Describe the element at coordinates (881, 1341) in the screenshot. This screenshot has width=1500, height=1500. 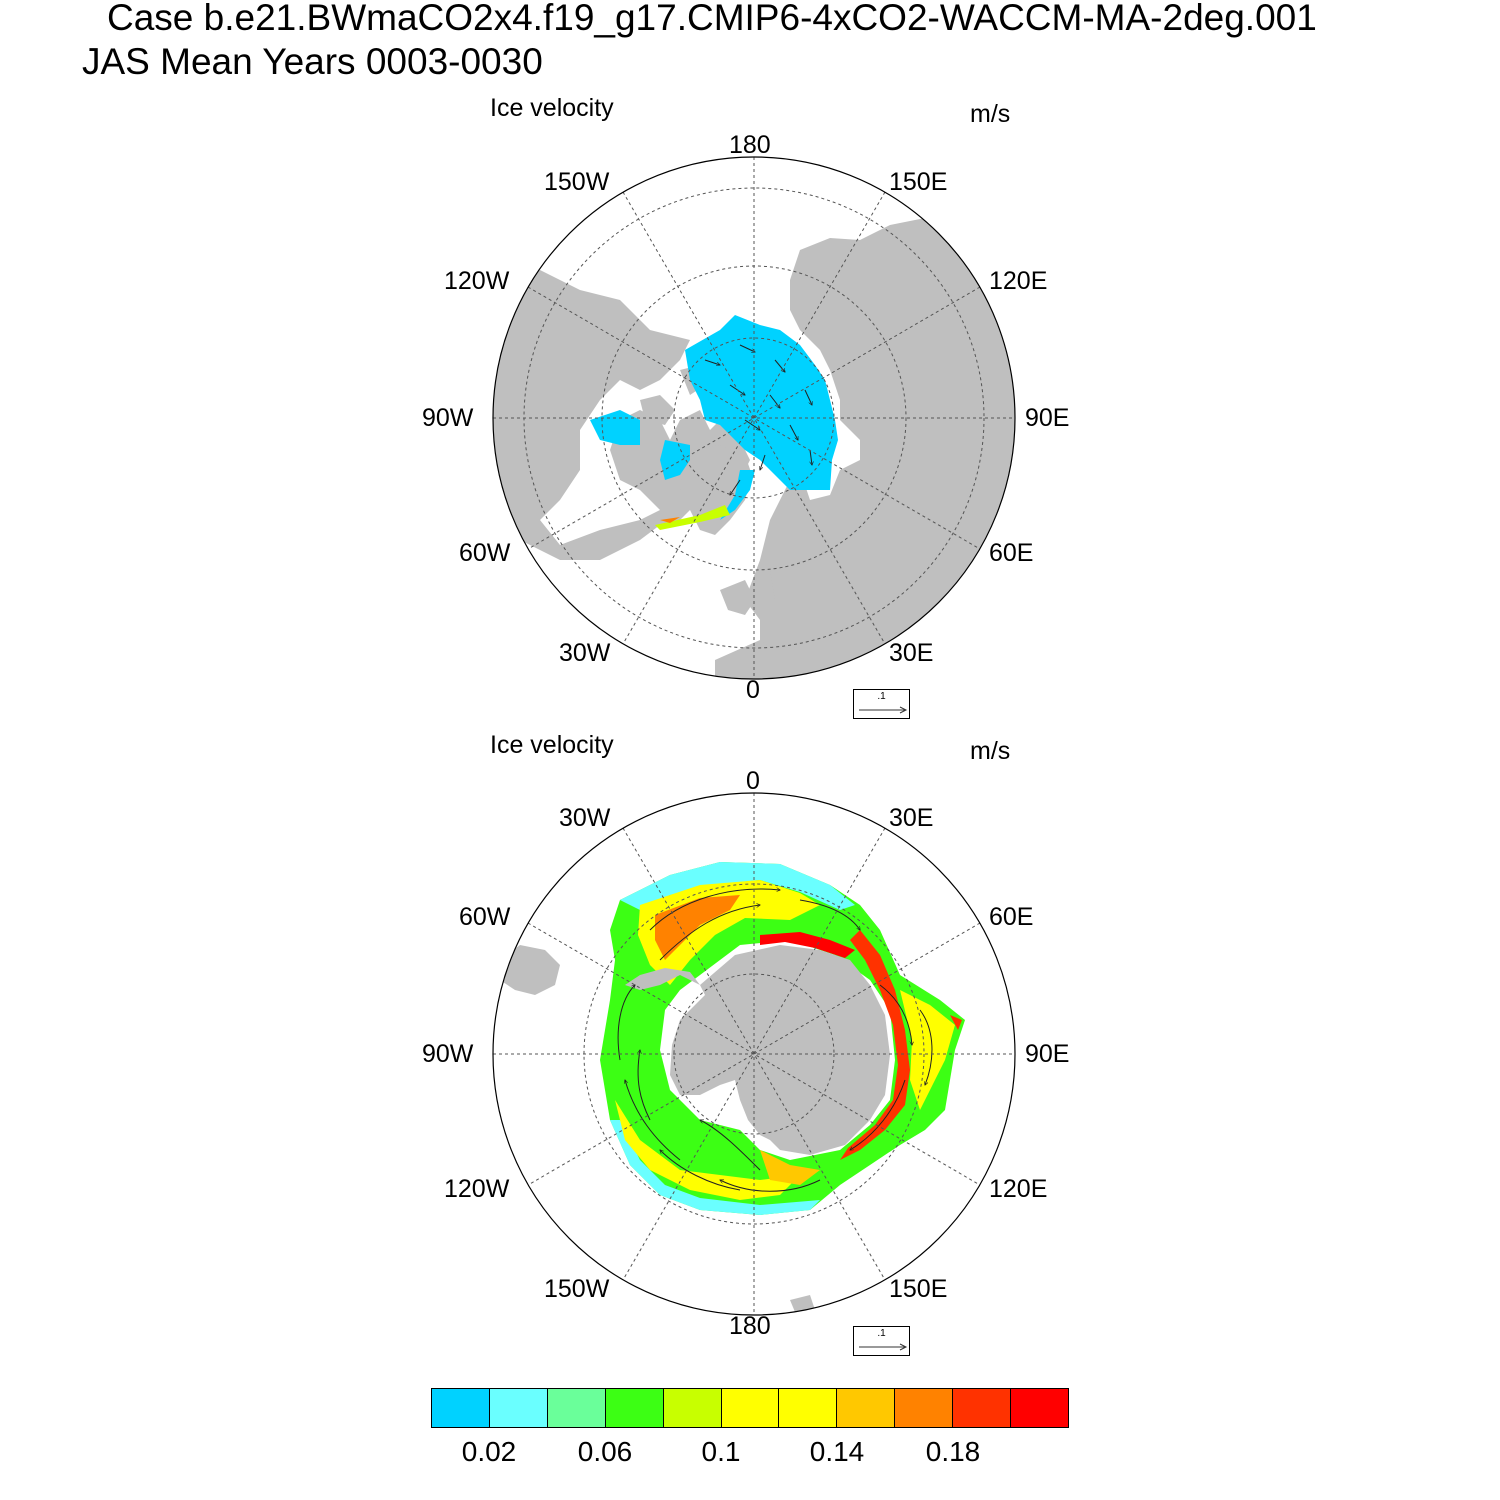
I see `south-reference-vector: .1` at that location.